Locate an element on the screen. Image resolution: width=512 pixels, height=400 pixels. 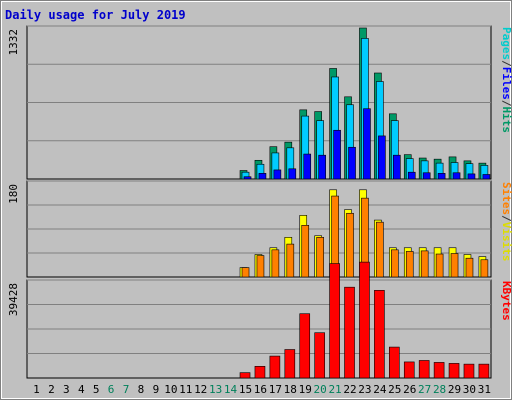
x-tick-label: 22 is located at coordinates (349, 389).